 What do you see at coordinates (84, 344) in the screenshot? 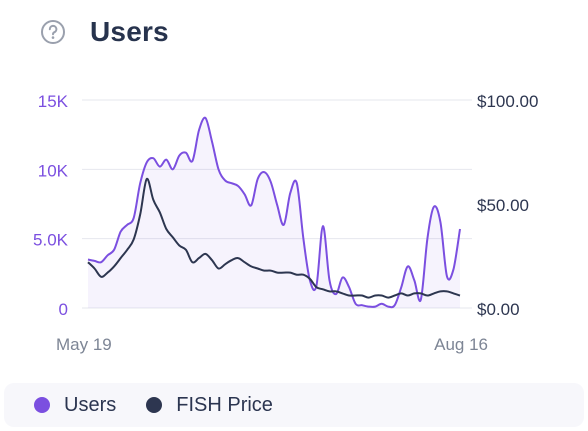
I see `x-tick-label: May 19` at bounding box center [84, 344].